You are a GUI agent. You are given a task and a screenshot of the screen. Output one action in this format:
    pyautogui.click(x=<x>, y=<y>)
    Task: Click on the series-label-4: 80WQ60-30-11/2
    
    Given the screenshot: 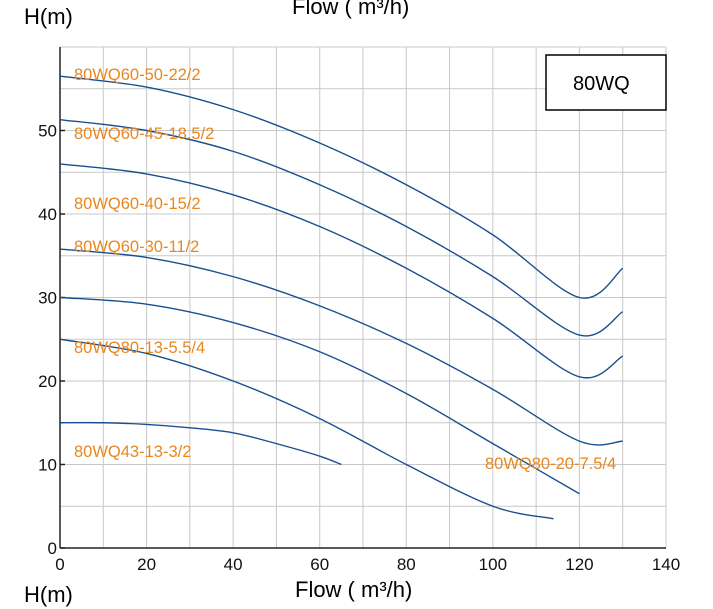 What is the action you would take?
    pyautogui.click(x=136, y=247)
    